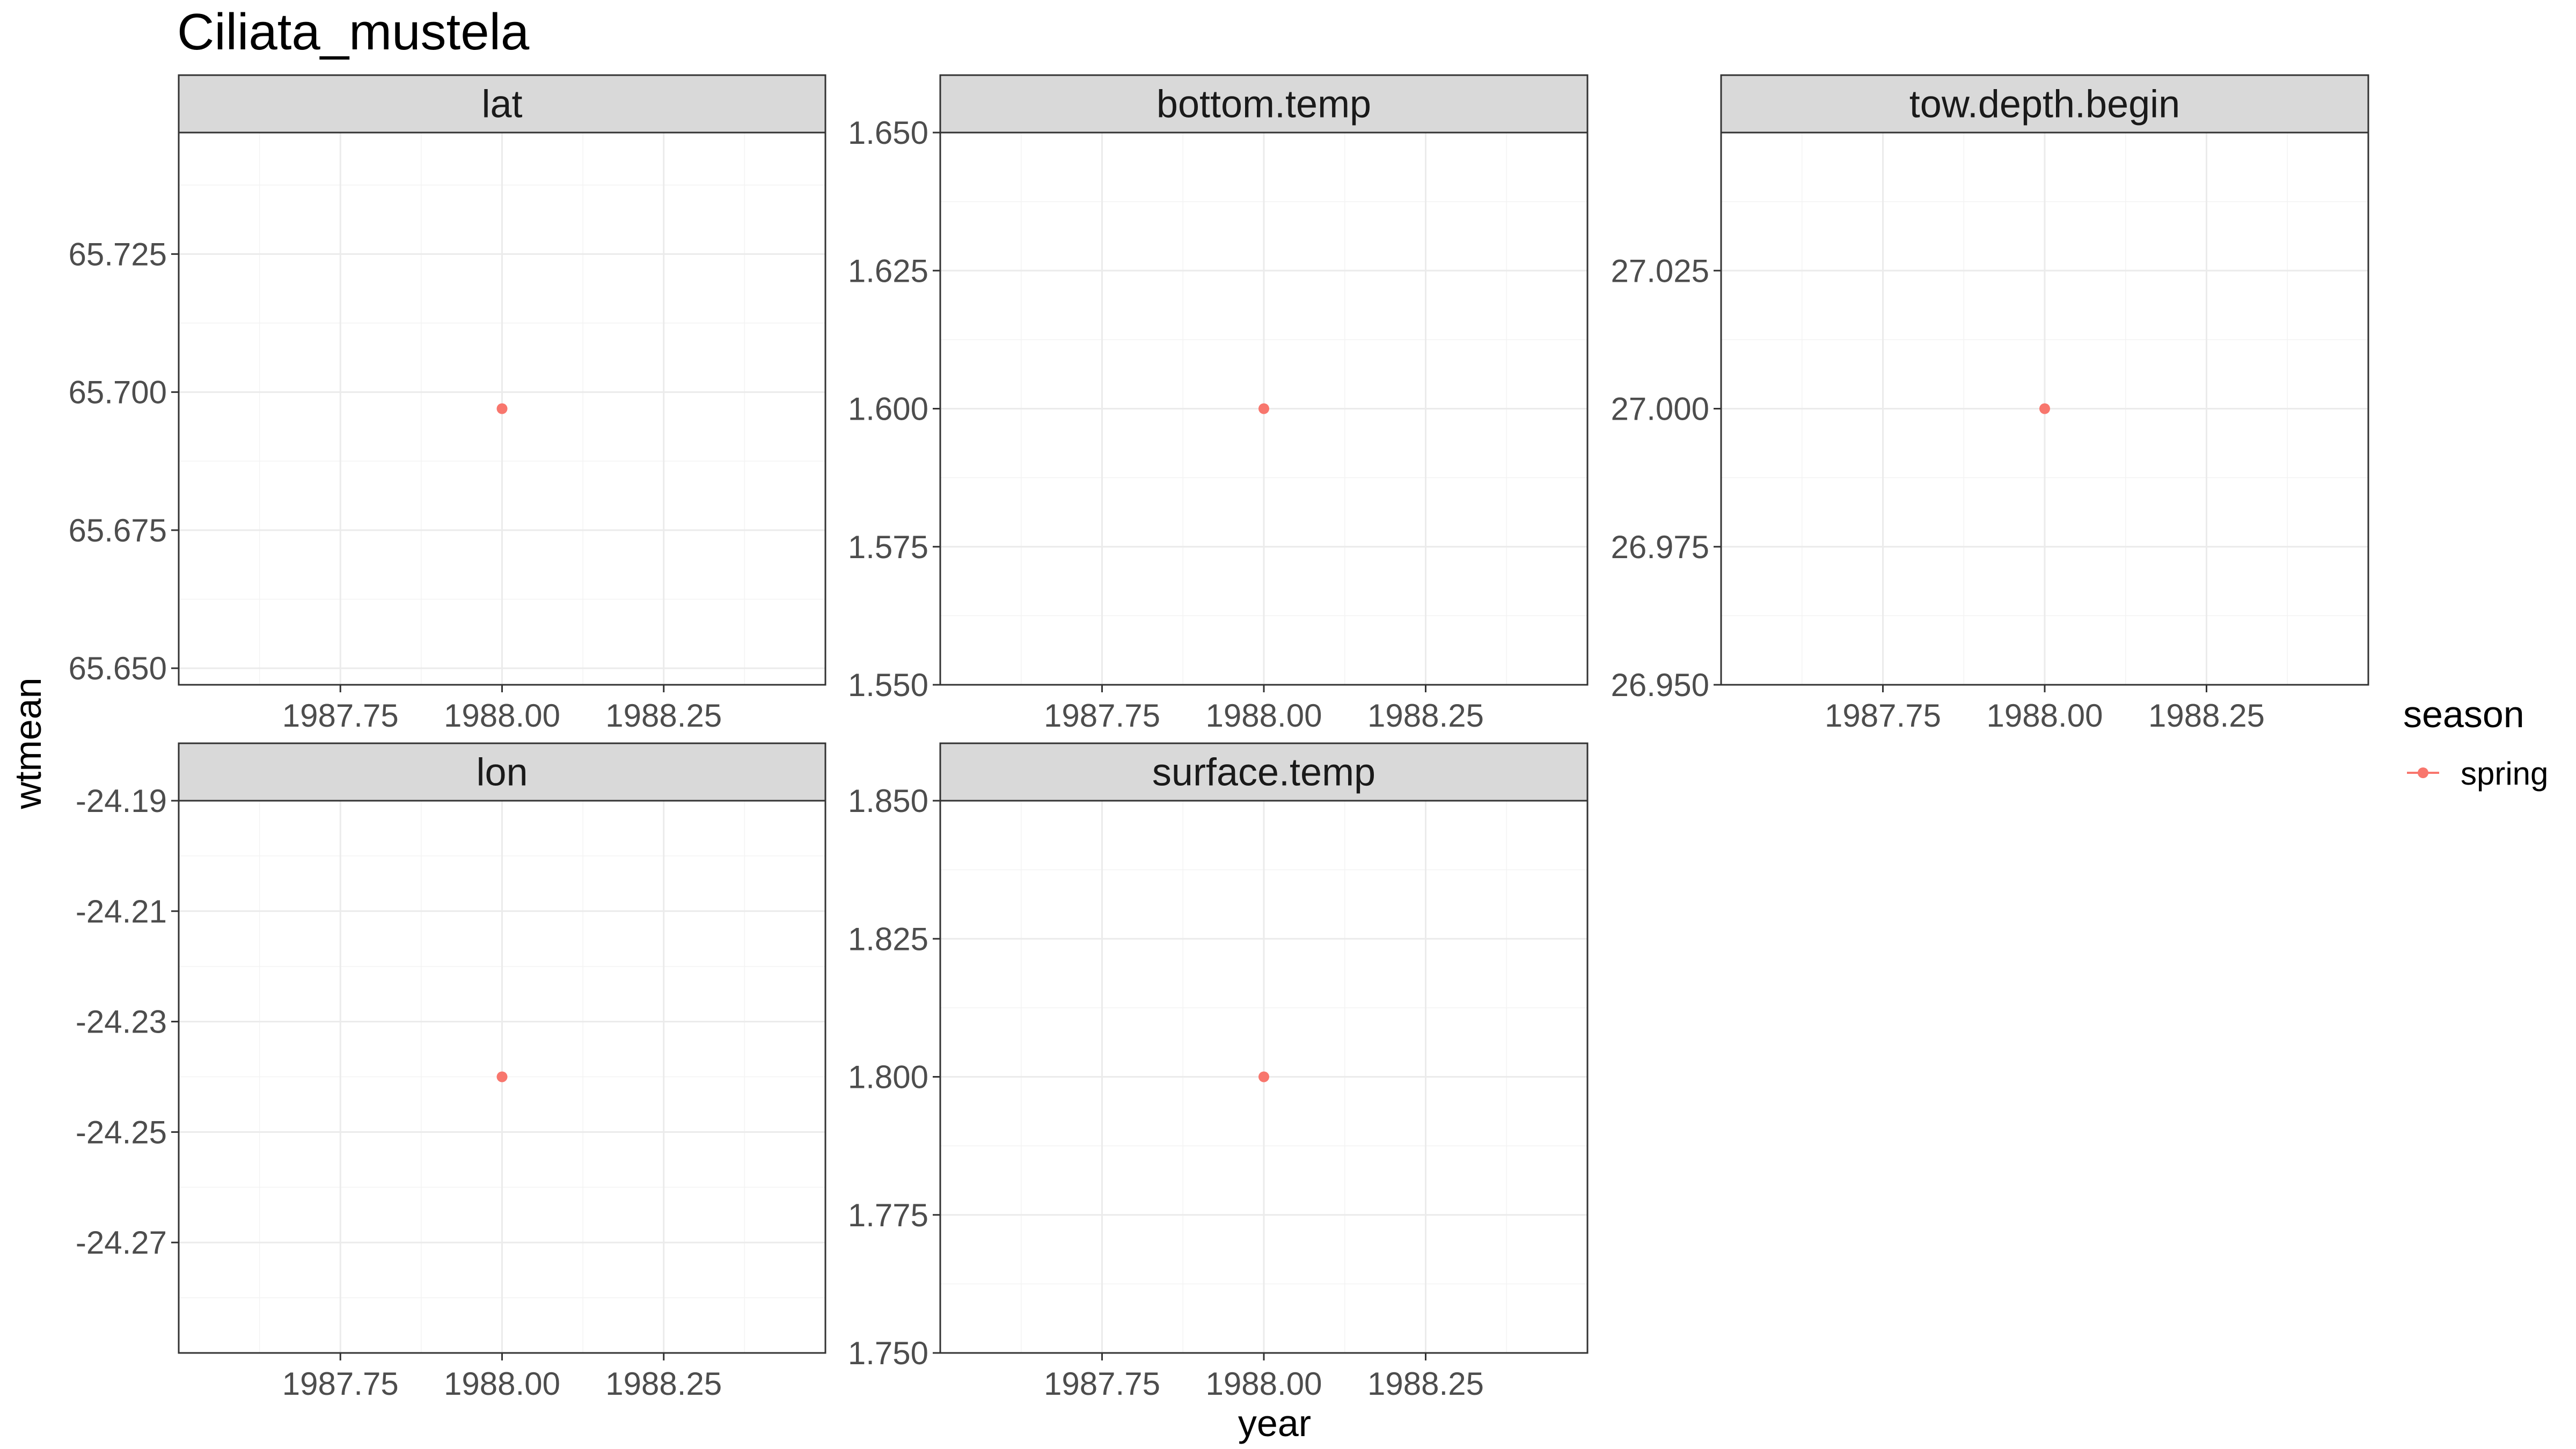 This screenshot has width=2576, height=1449. What do you see at coordinates (1660, 271) in the screenshot?
I see `y-tick-label: 27.025` at bounding box center [1660, 271].